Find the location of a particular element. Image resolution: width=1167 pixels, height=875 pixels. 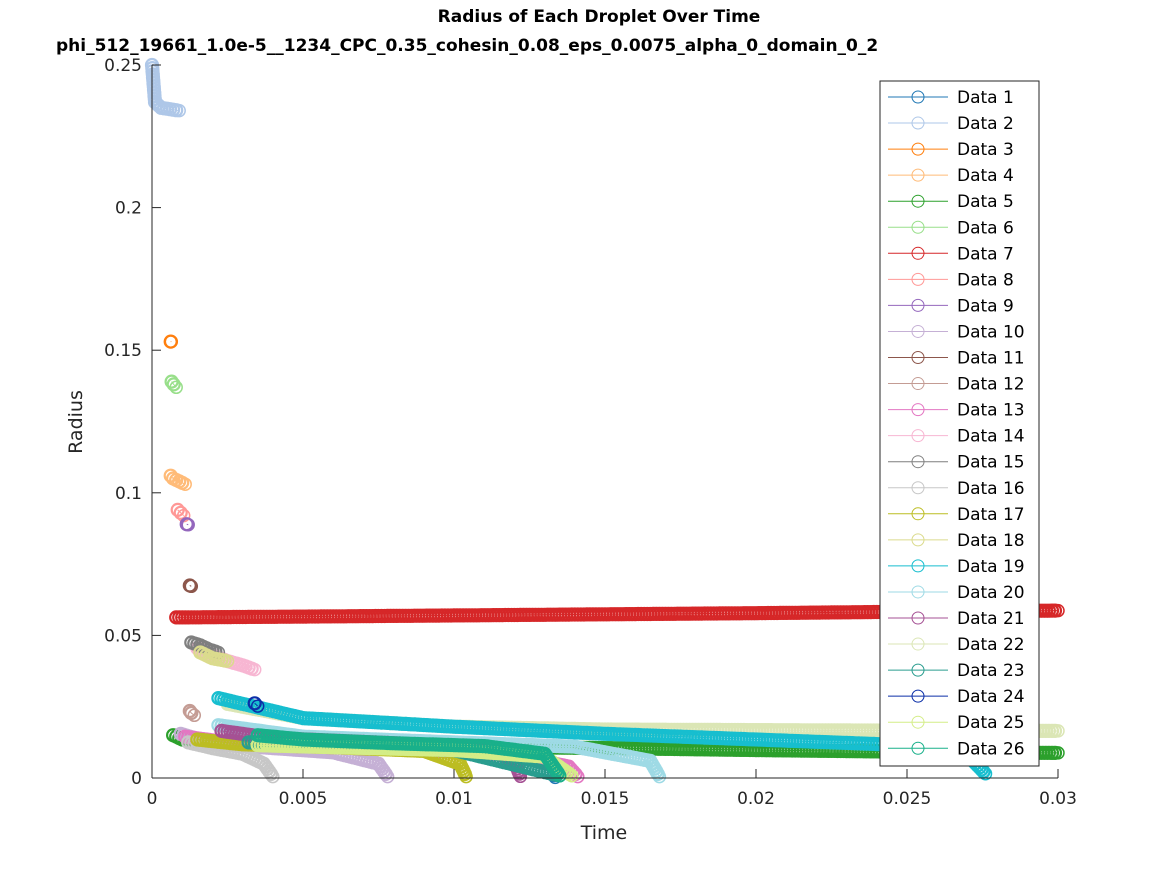

y-tick-label: 0.25 is located at coordinates (123, 66).